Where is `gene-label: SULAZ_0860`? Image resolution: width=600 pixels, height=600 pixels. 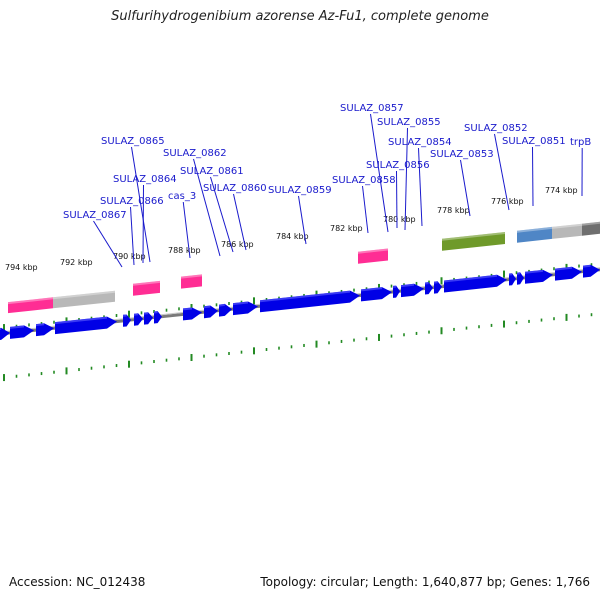 gene-label: SULAZ_0860 is located at coordinates (235, 188).